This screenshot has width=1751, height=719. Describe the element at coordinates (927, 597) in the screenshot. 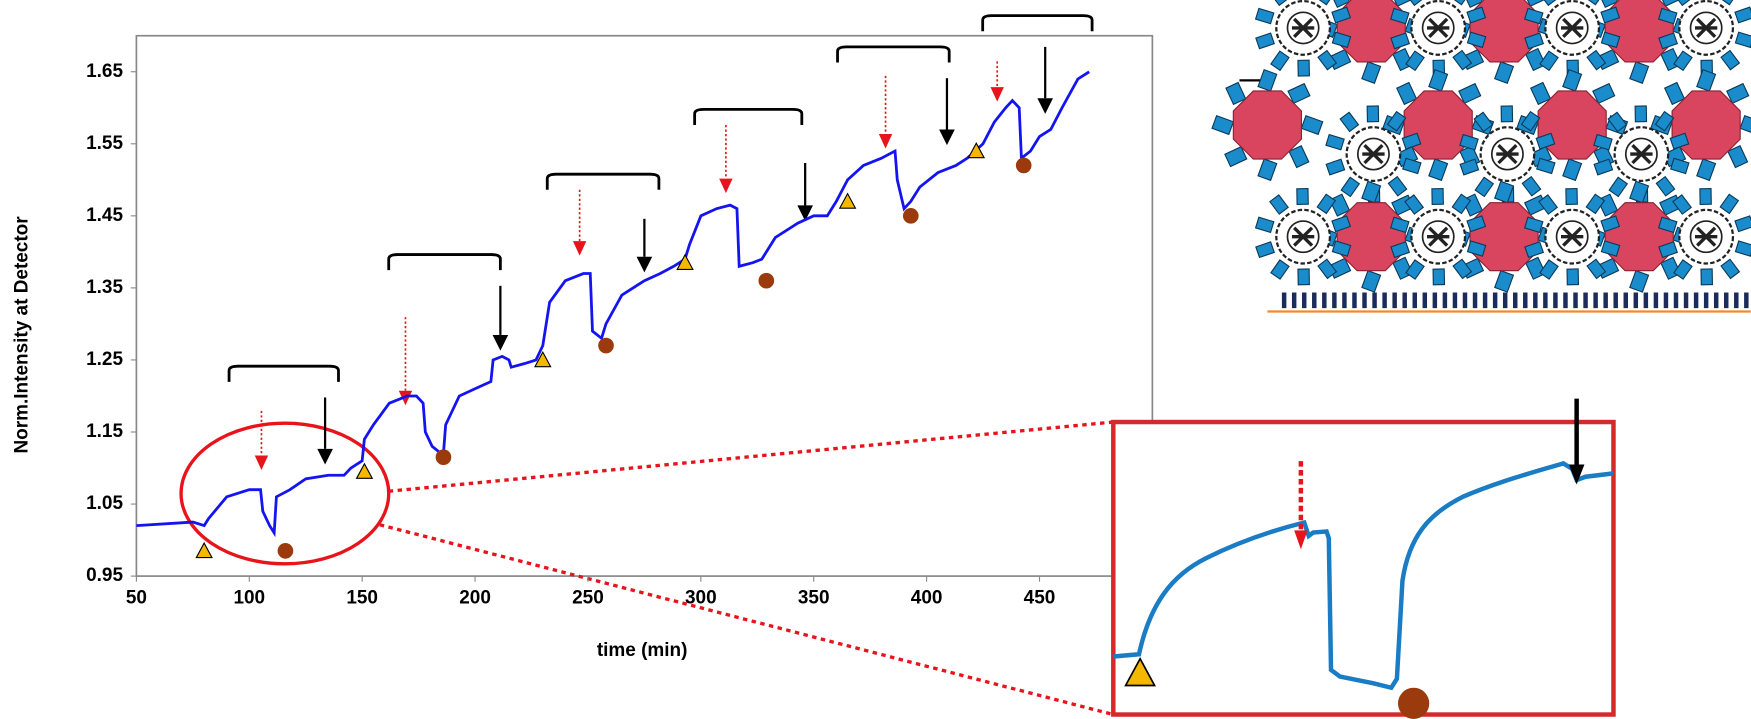

I see `x-tick-label: 400` at that location.